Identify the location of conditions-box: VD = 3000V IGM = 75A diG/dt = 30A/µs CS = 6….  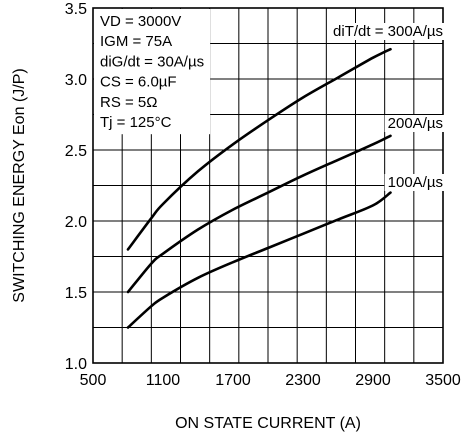
(152, 72).